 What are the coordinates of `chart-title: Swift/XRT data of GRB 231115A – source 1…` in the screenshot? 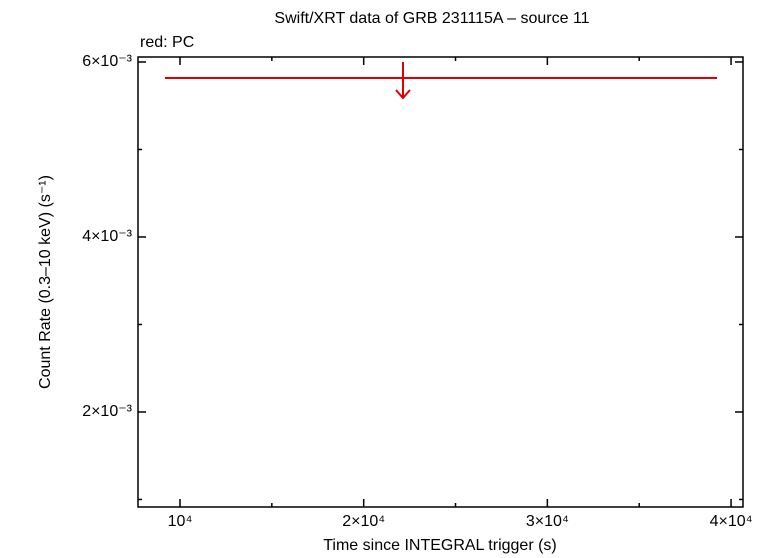 It's located at (431, 18).